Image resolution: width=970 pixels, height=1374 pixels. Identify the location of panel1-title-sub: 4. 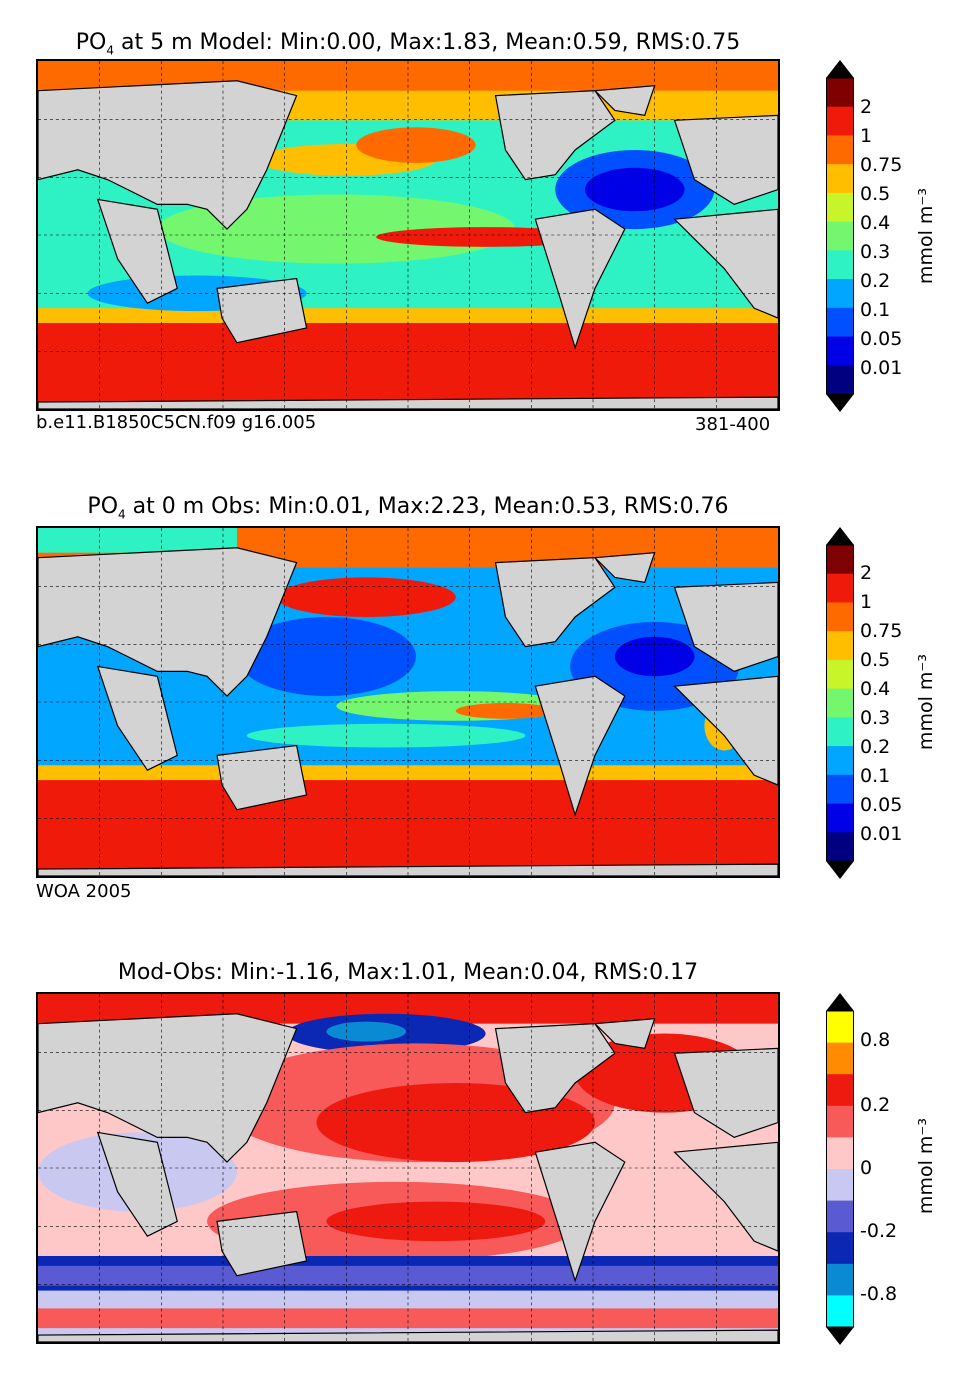
(110, 50).